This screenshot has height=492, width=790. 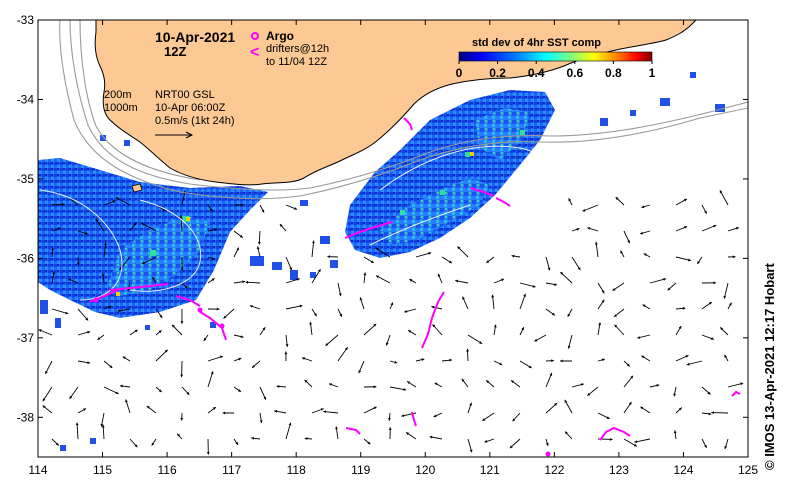 I want to click on y-tick-label: -33, so click(x=26, y=20).